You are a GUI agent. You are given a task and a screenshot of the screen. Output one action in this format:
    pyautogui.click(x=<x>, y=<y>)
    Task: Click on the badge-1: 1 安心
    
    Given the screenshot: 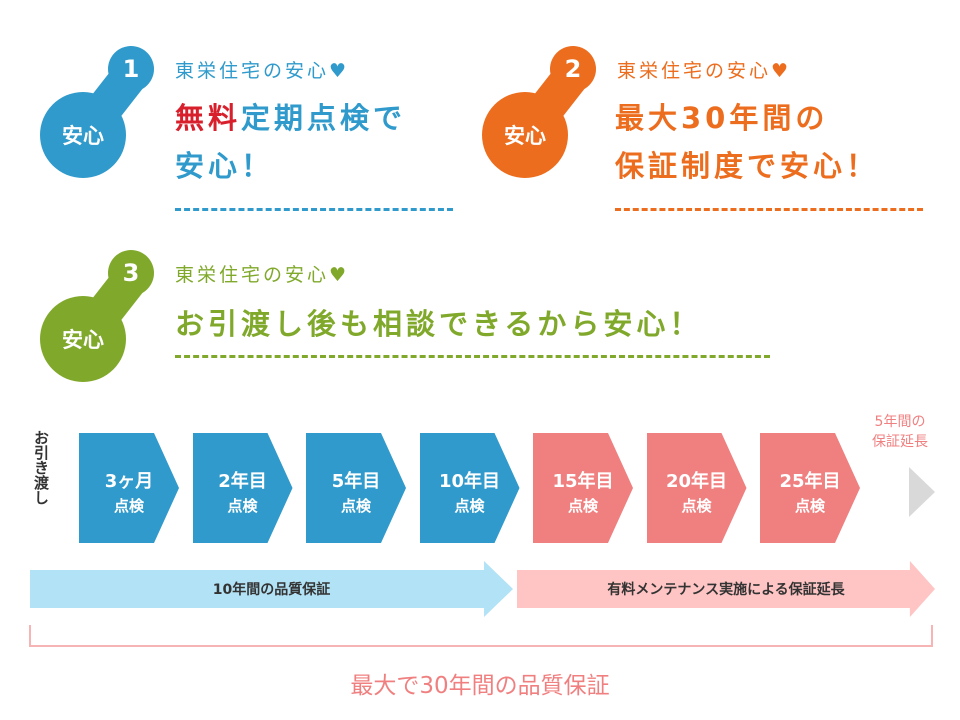 What is the action you would take?
    pyautogui.click(x=108, y=114)
    